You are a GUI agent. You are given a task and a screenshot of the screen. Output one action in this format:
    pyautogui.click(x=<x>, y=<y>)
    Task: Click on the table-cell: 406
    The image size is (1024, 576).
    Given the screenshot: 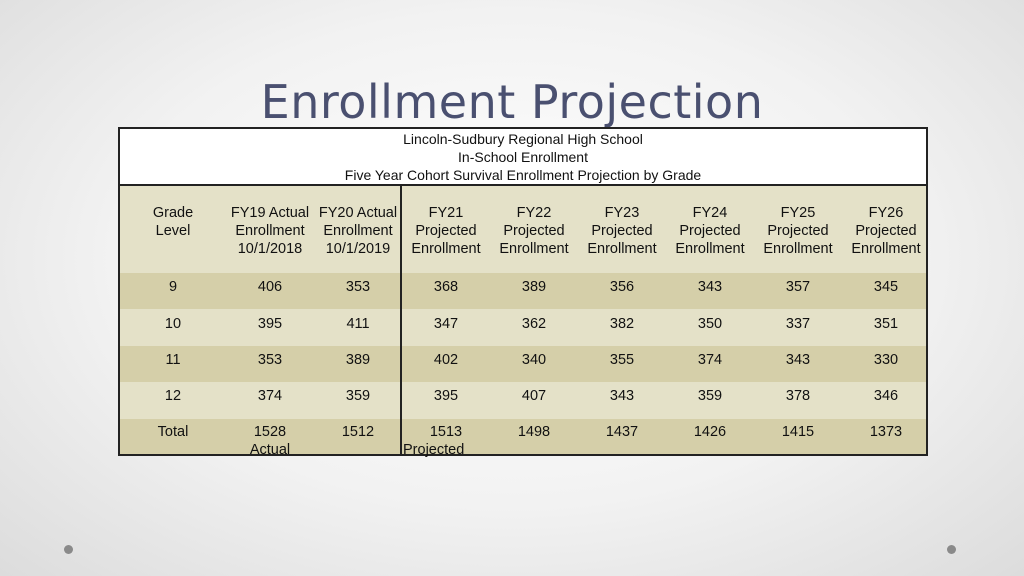 What is the action you would take?
    pyautogui.click(x=270, y=287)
    